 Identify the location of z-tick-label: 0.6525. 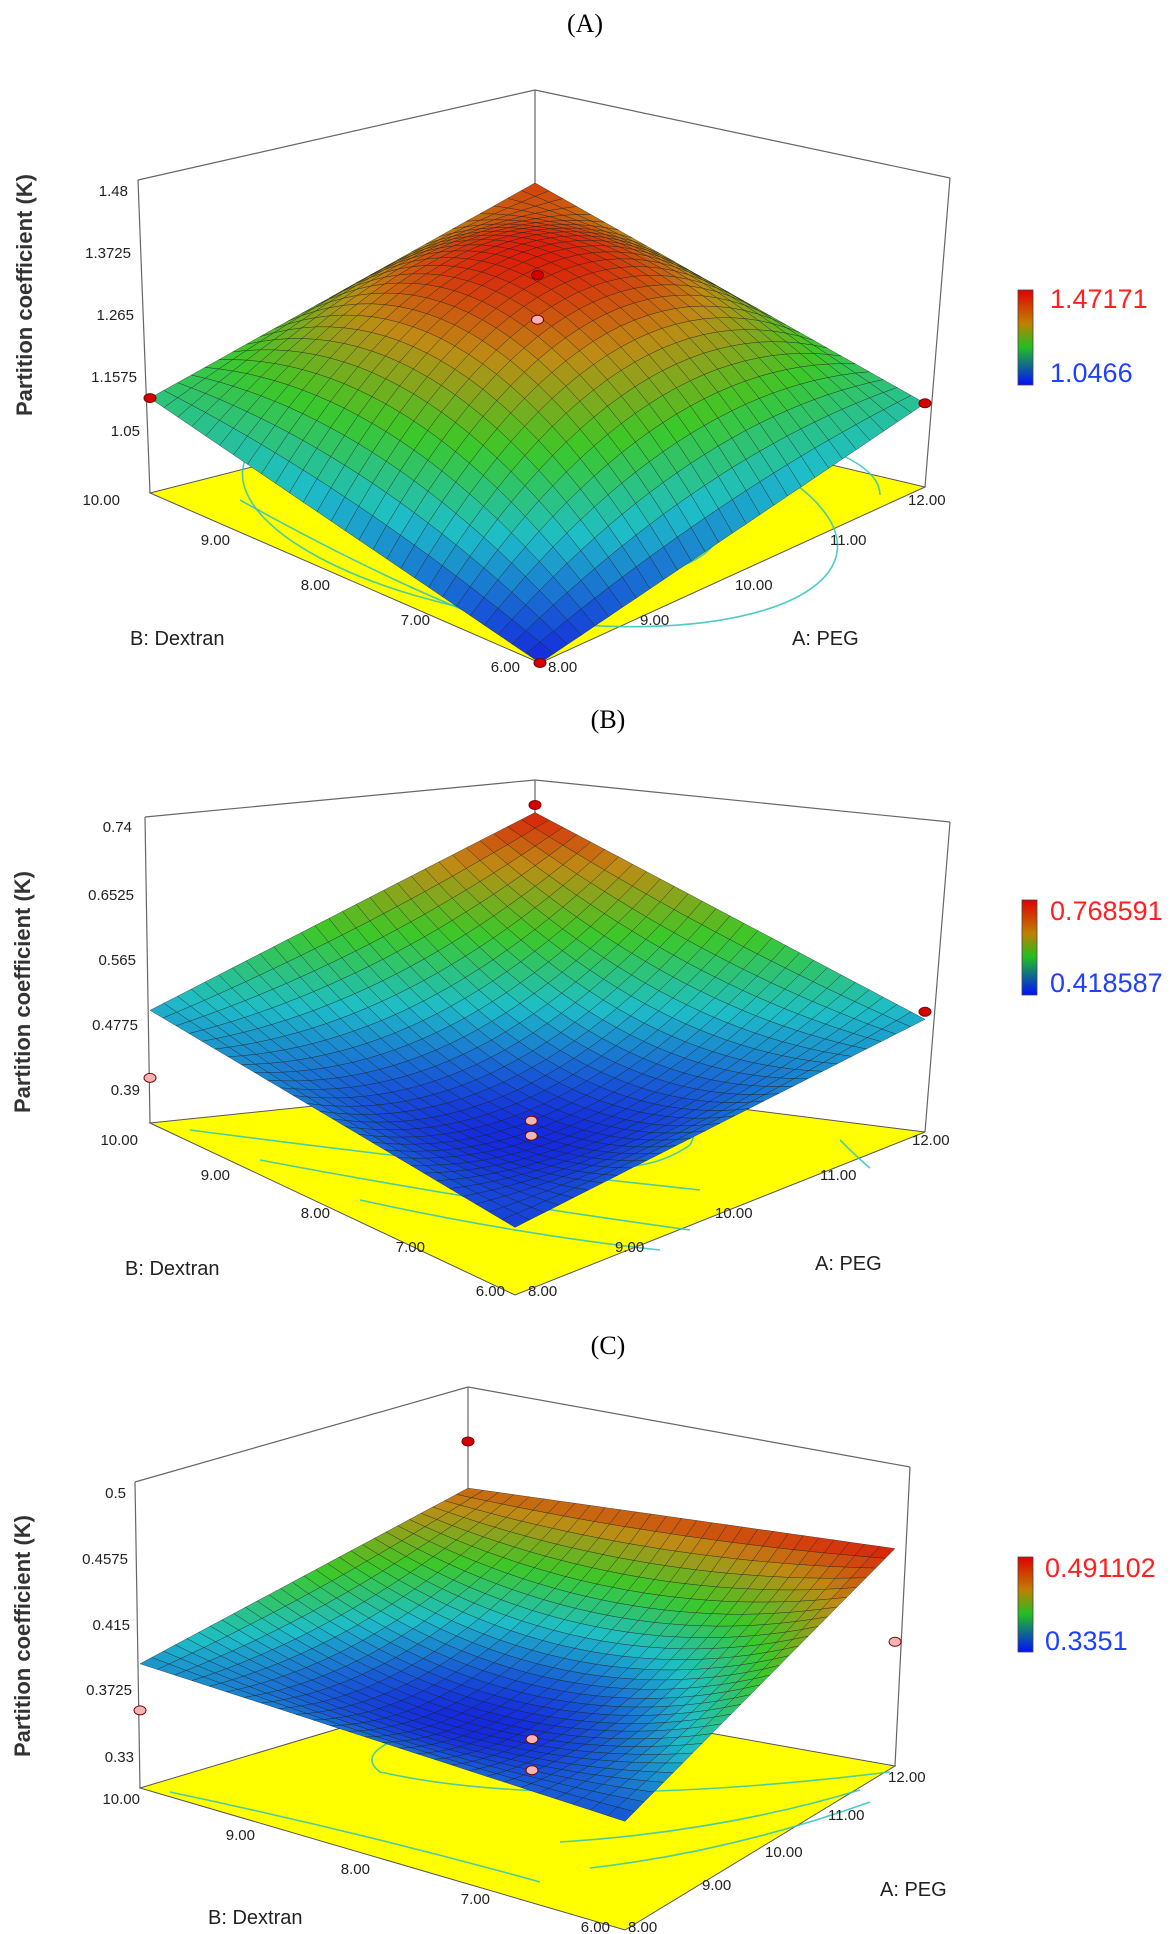
(111, 895).